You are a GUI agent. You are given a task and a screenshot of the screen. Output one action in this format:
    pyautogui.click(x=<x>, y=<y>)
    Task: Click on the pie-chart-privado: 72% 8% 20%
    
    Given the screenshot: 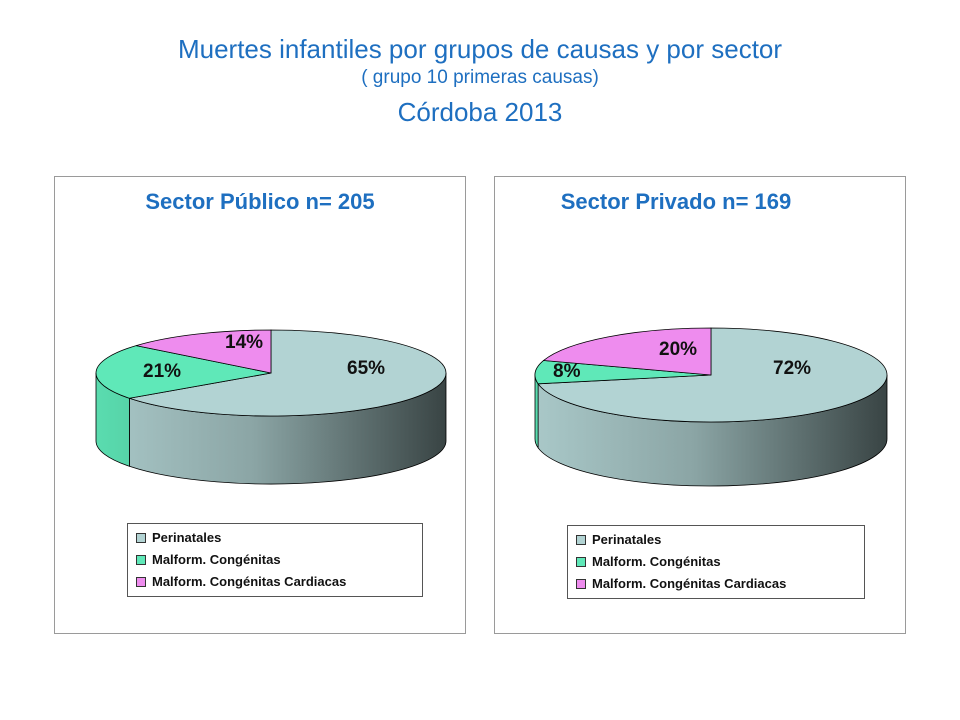 What is the action you would take?
    pyautogui.click(x=711, y=407)
    